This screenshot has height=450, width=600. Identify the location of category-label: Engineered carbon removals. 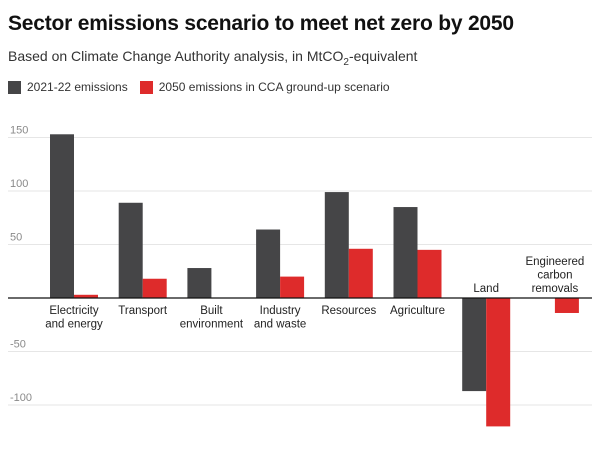
(554, 275).